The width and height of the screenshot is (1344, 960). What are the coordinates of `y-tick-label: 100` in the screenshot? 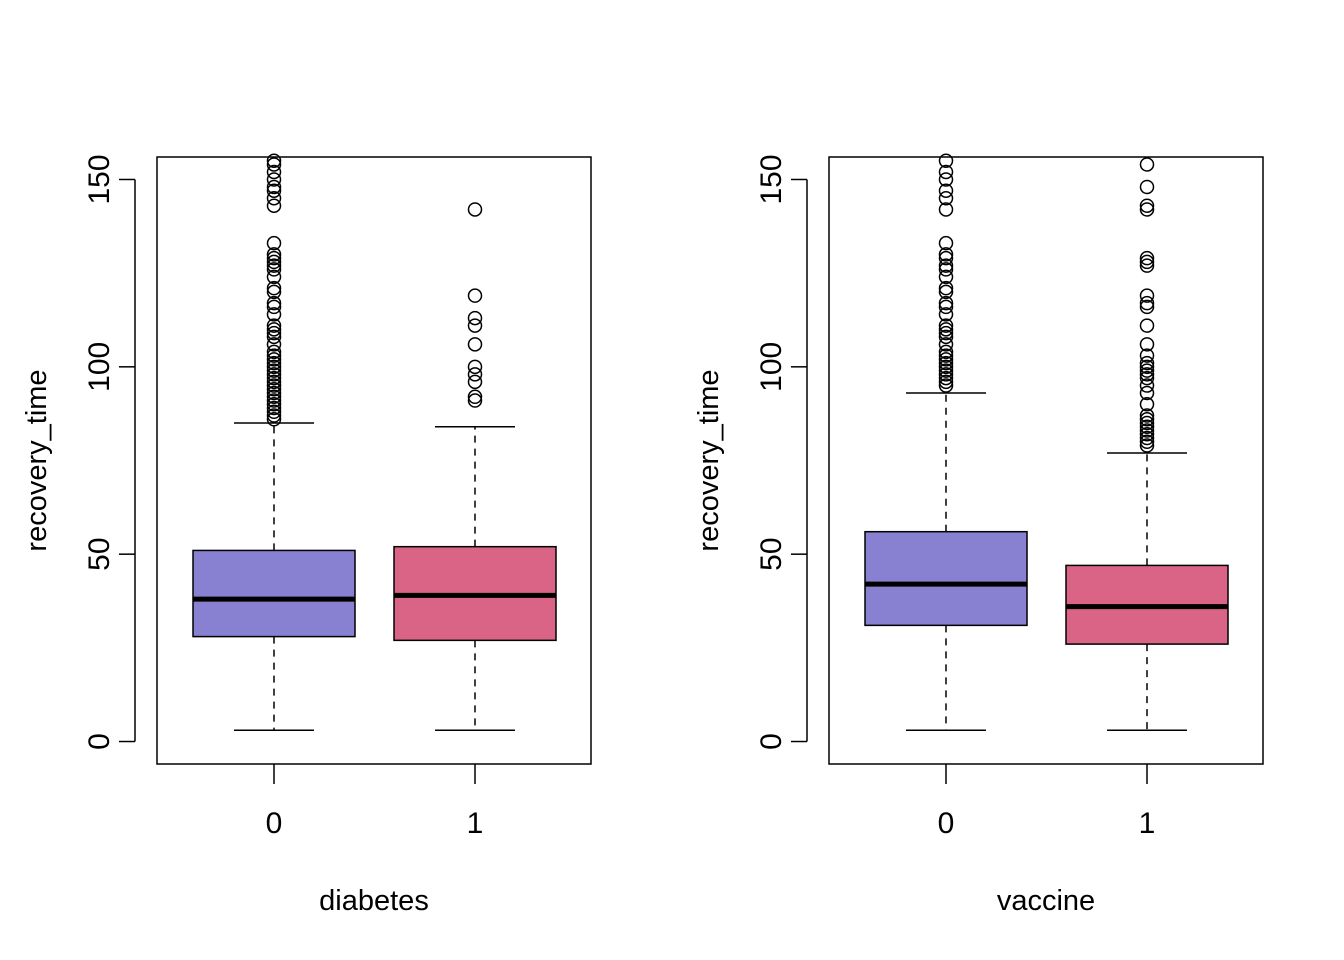 It's located at (99, 367).